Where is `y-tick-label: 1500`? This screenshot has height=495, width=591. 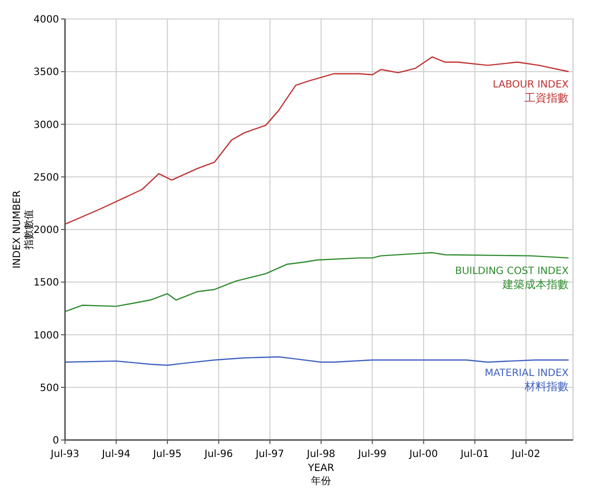 y-tick-label: 1500 is located at coordinates (46, 283).